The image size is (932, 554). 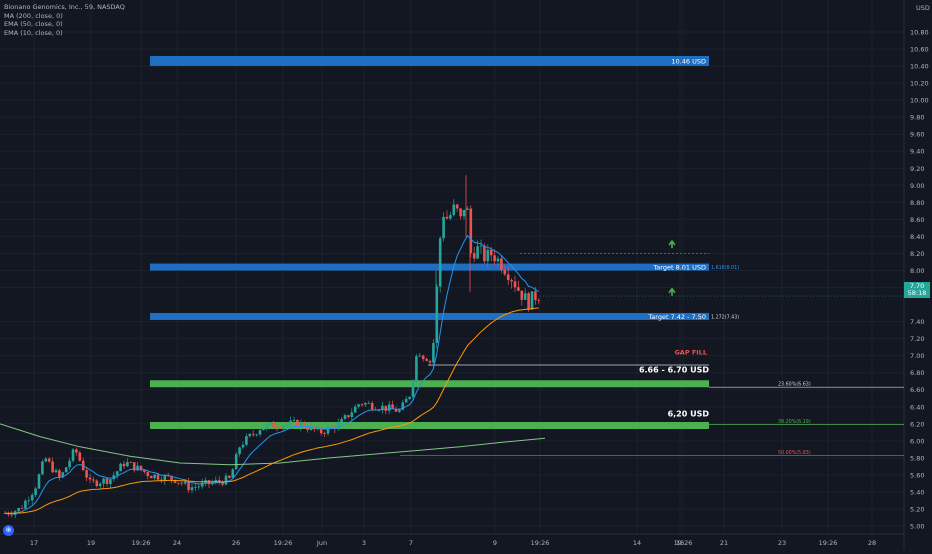 What do you see at coordinates (34, 543) in the screenshot?
I see `x-tick-label: 17` at bounding box center [34, 543].